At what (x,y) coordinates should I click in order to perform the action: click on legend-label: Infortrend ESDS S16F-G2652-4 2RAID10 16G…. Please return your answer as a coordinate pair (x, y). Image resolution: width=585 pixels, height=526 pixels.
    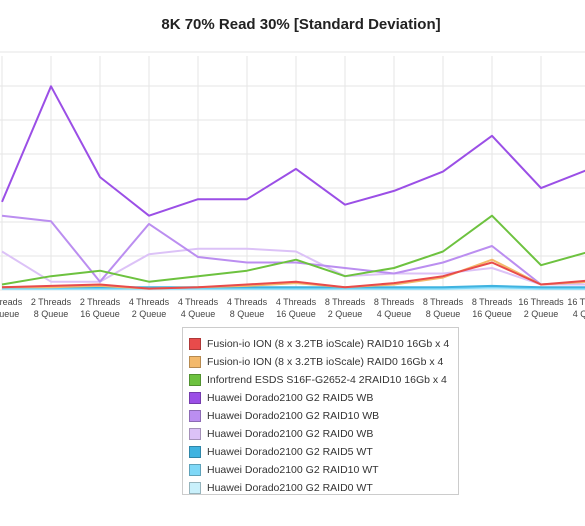
    Looking at the image, I should click on (327, 380).